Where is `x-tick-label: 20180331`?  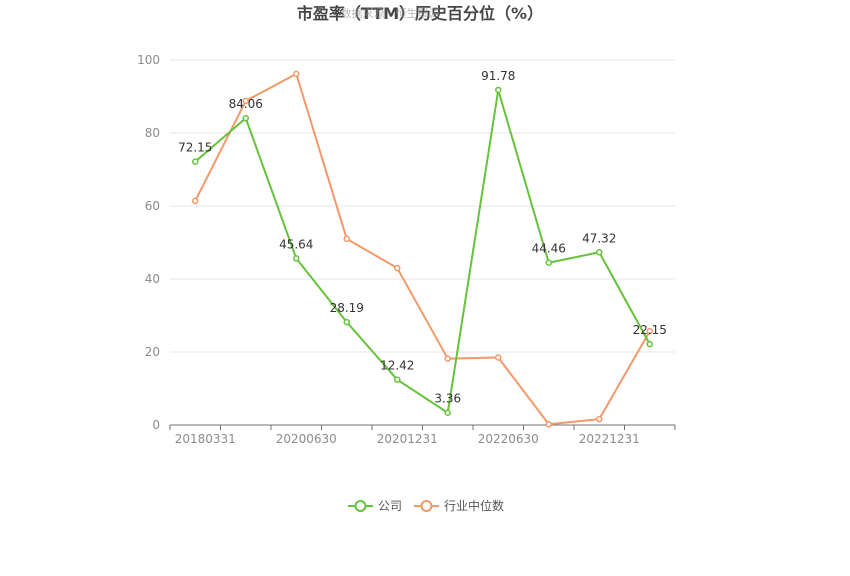 x-tick-label: 20180331 is located at coordinates (205, 439).